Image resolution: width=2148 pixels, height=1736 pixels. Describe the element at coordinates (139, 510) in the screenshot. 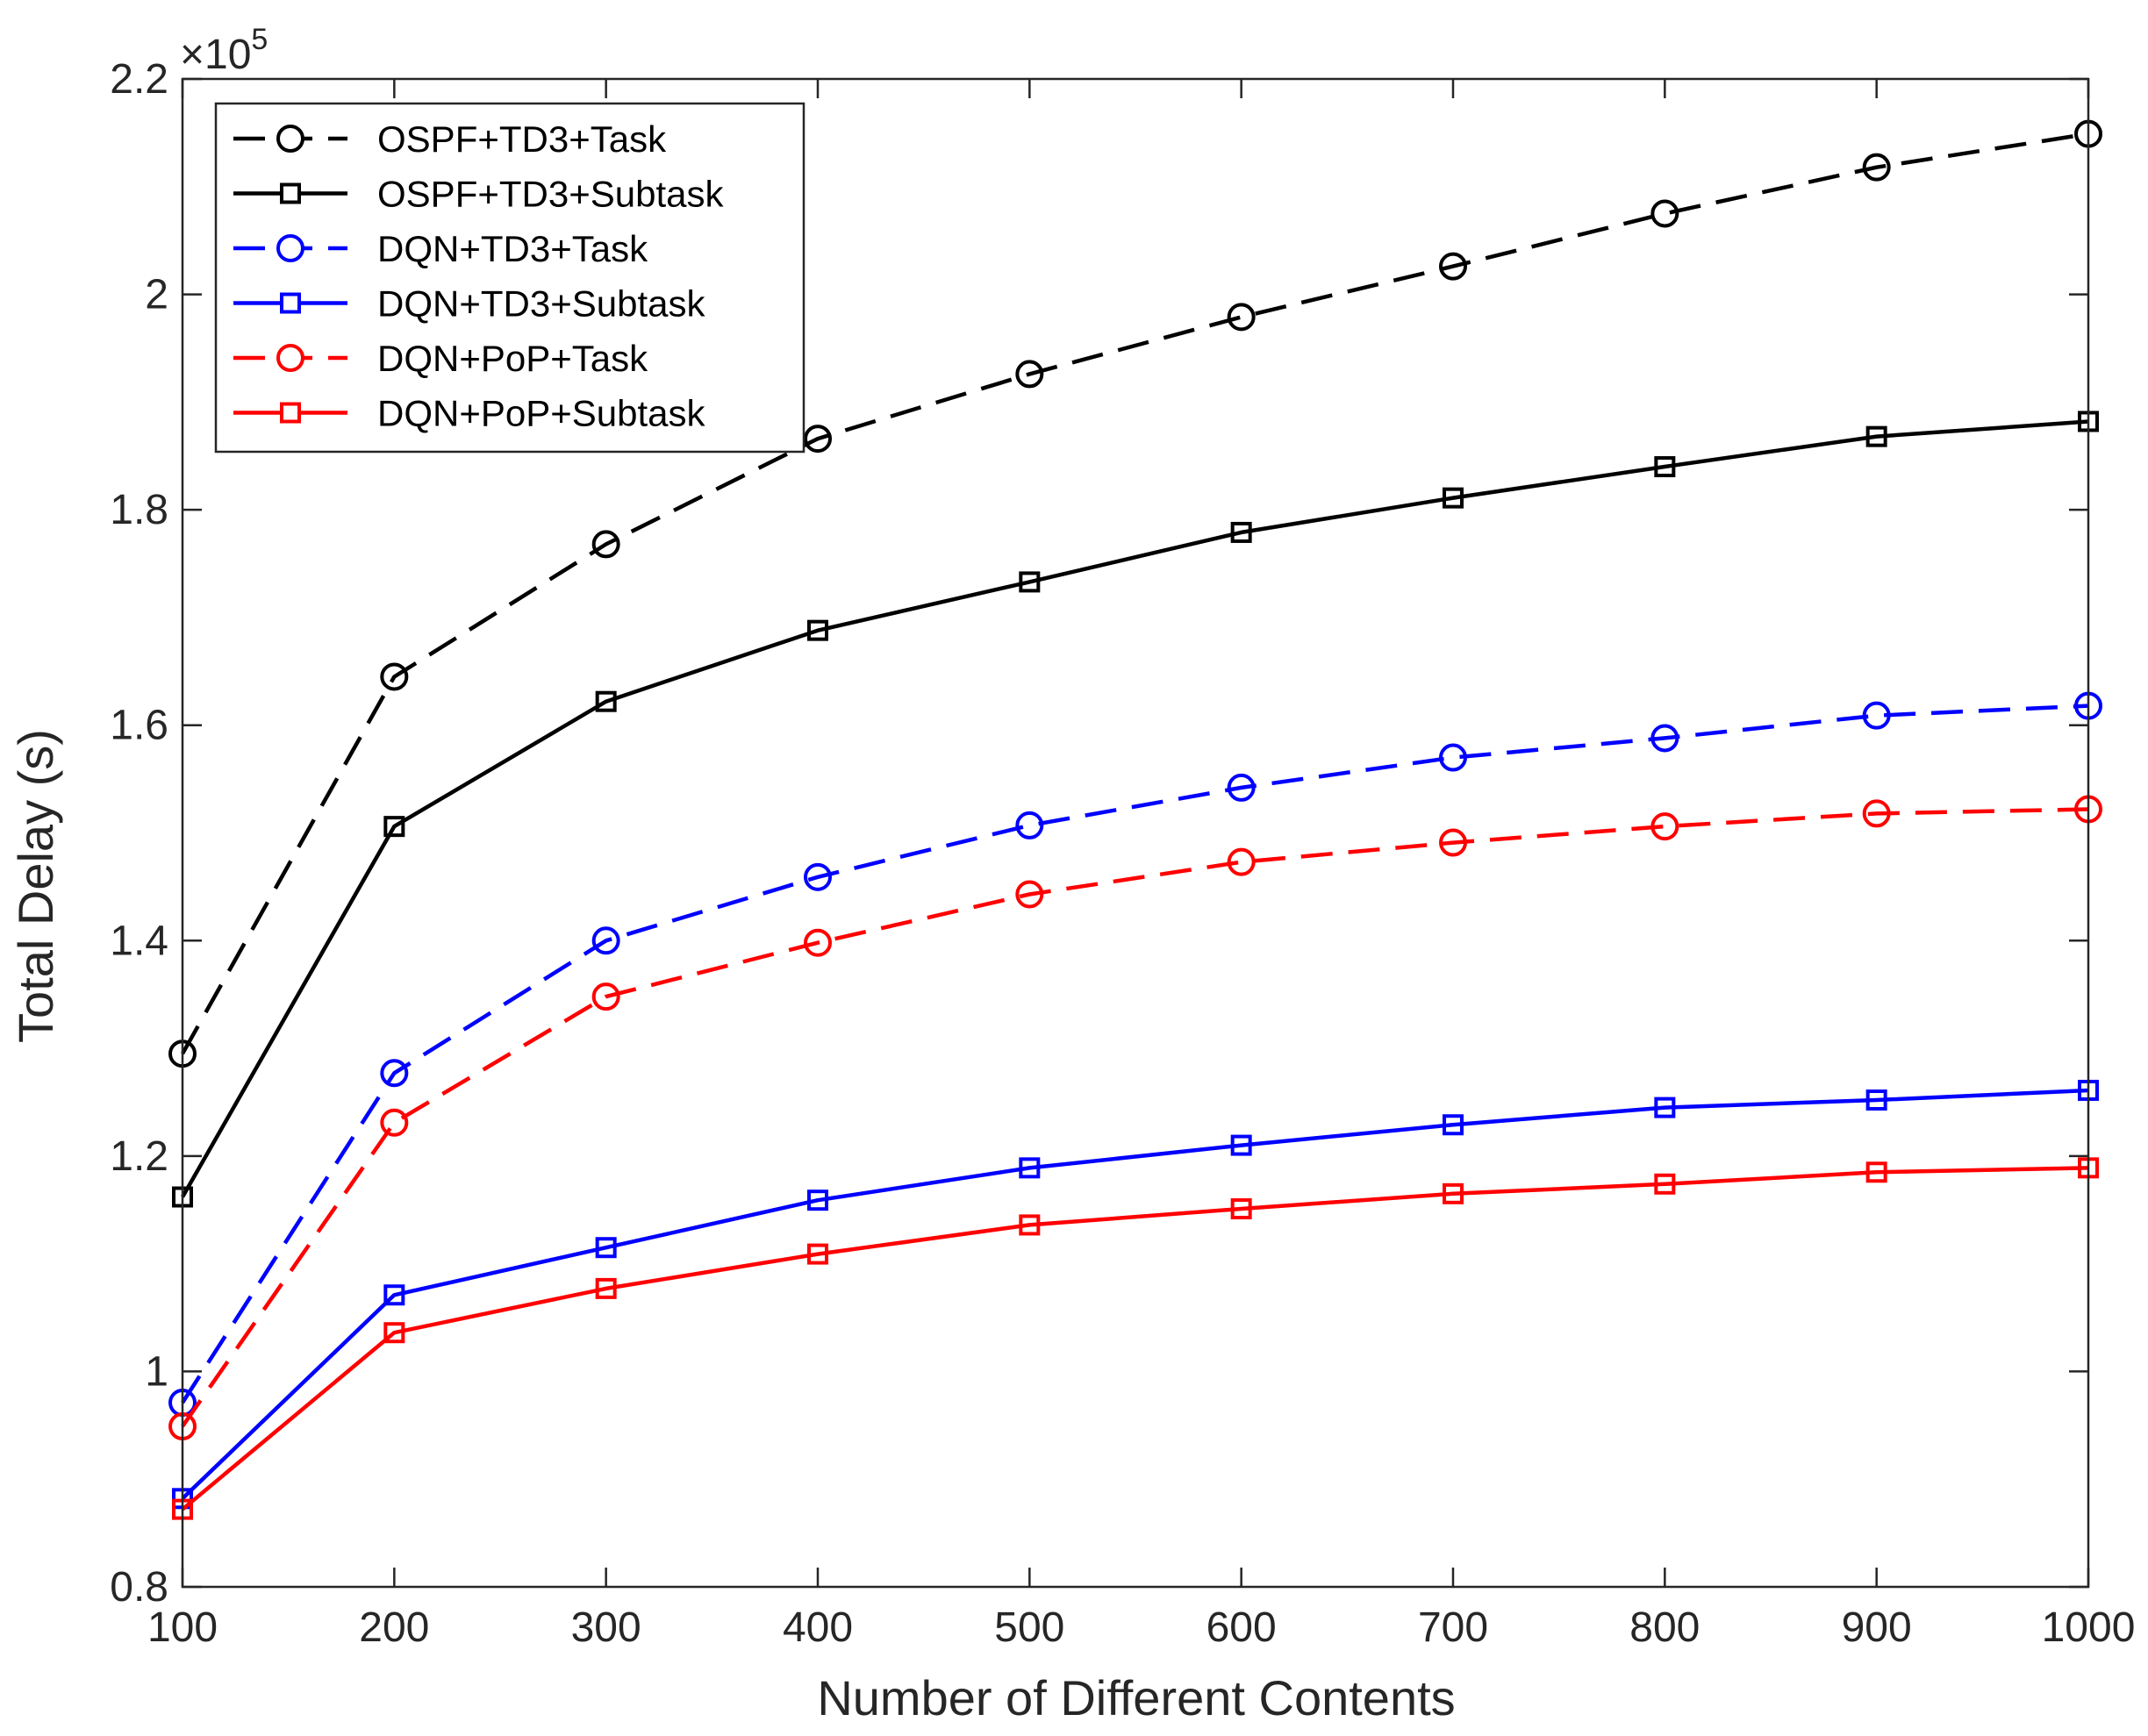

I see `y-tick-label: 1.8` at that location.